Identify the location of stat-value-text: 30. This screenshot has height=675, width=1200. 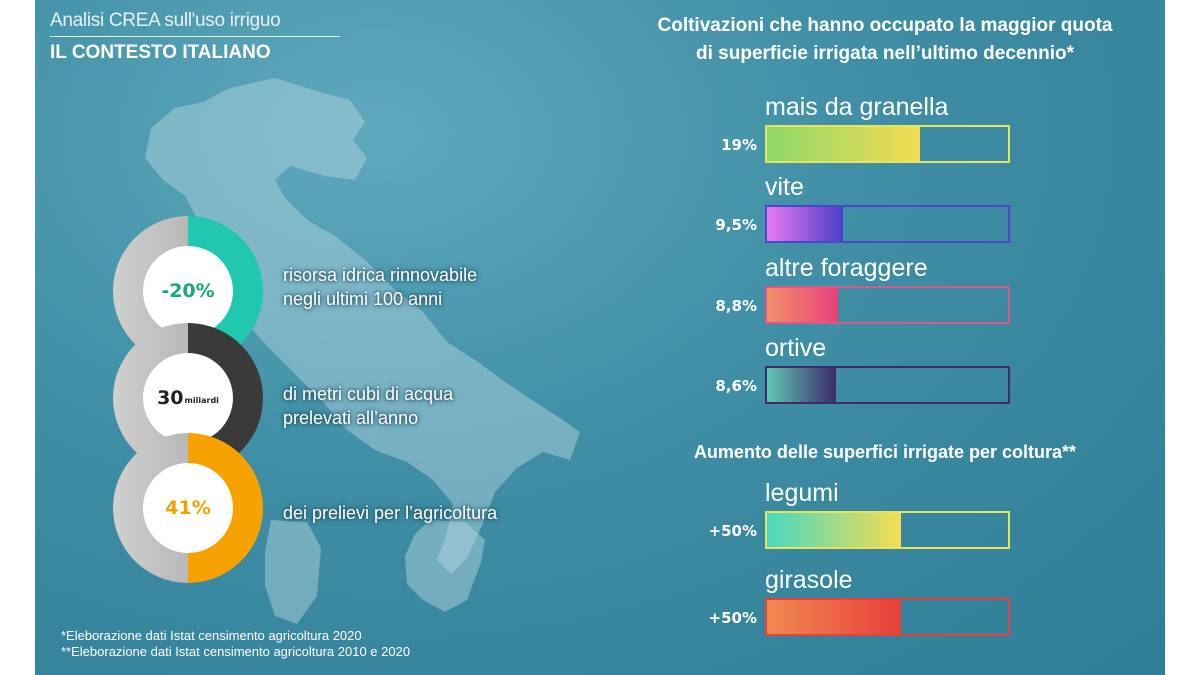
(170, 398).